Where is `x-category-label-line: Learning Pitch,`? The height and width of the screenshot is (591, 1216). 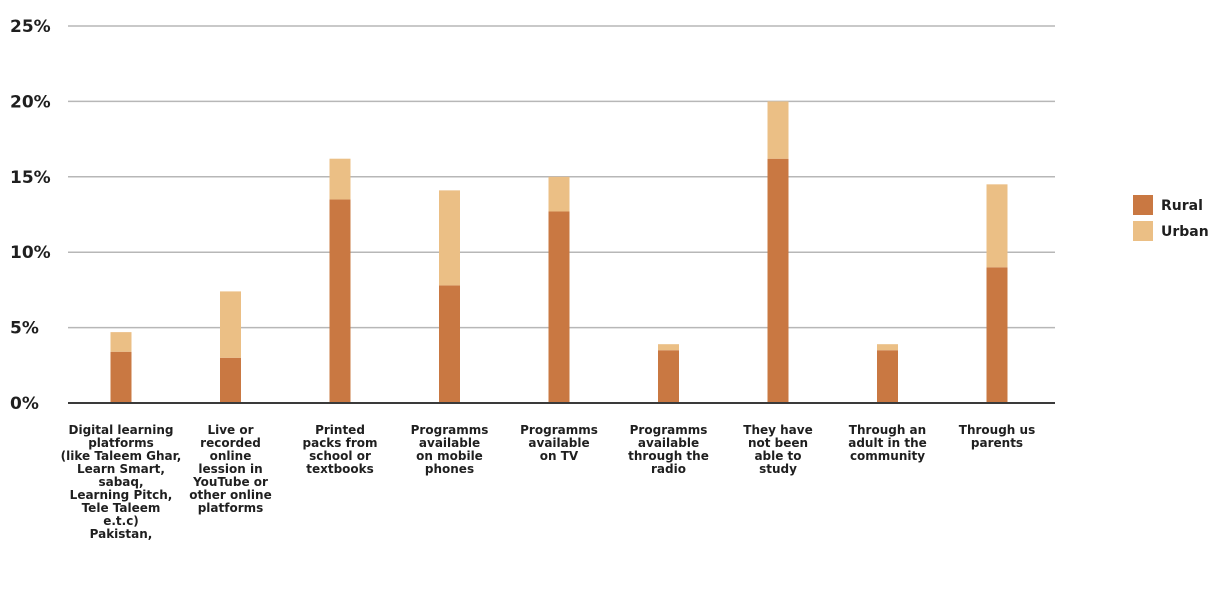 x-category-label-line: Learning Pitch, is located at coordinates (121, 495).